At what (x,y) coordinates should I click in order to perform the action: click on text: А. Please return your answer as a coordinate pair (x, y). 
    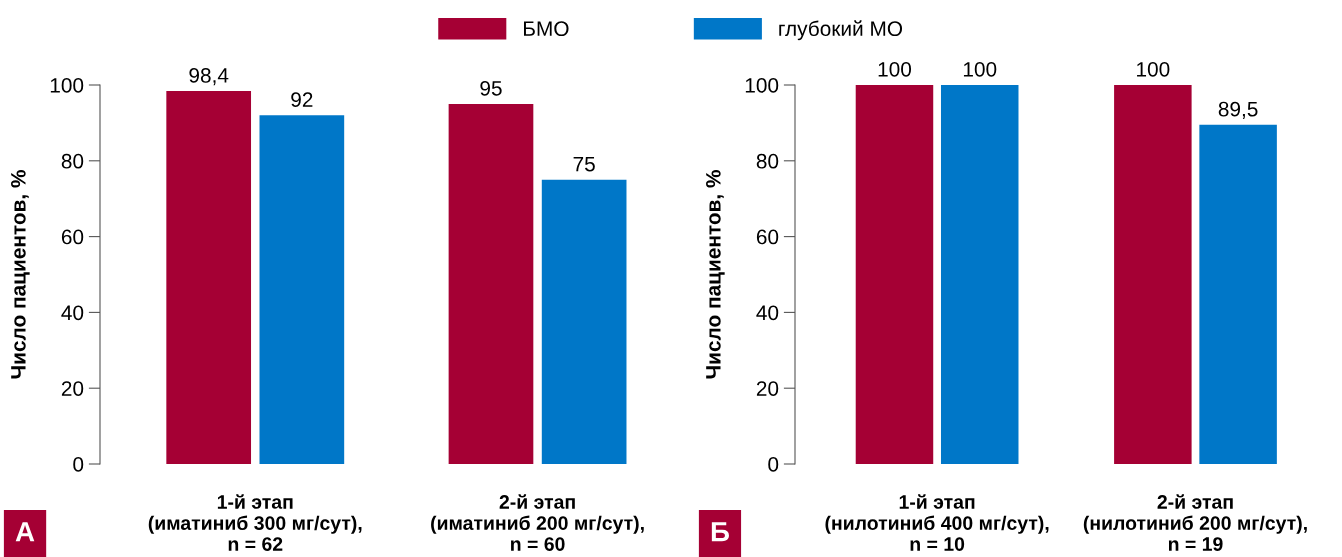
    Looking at the image, I should click on (25, 532).